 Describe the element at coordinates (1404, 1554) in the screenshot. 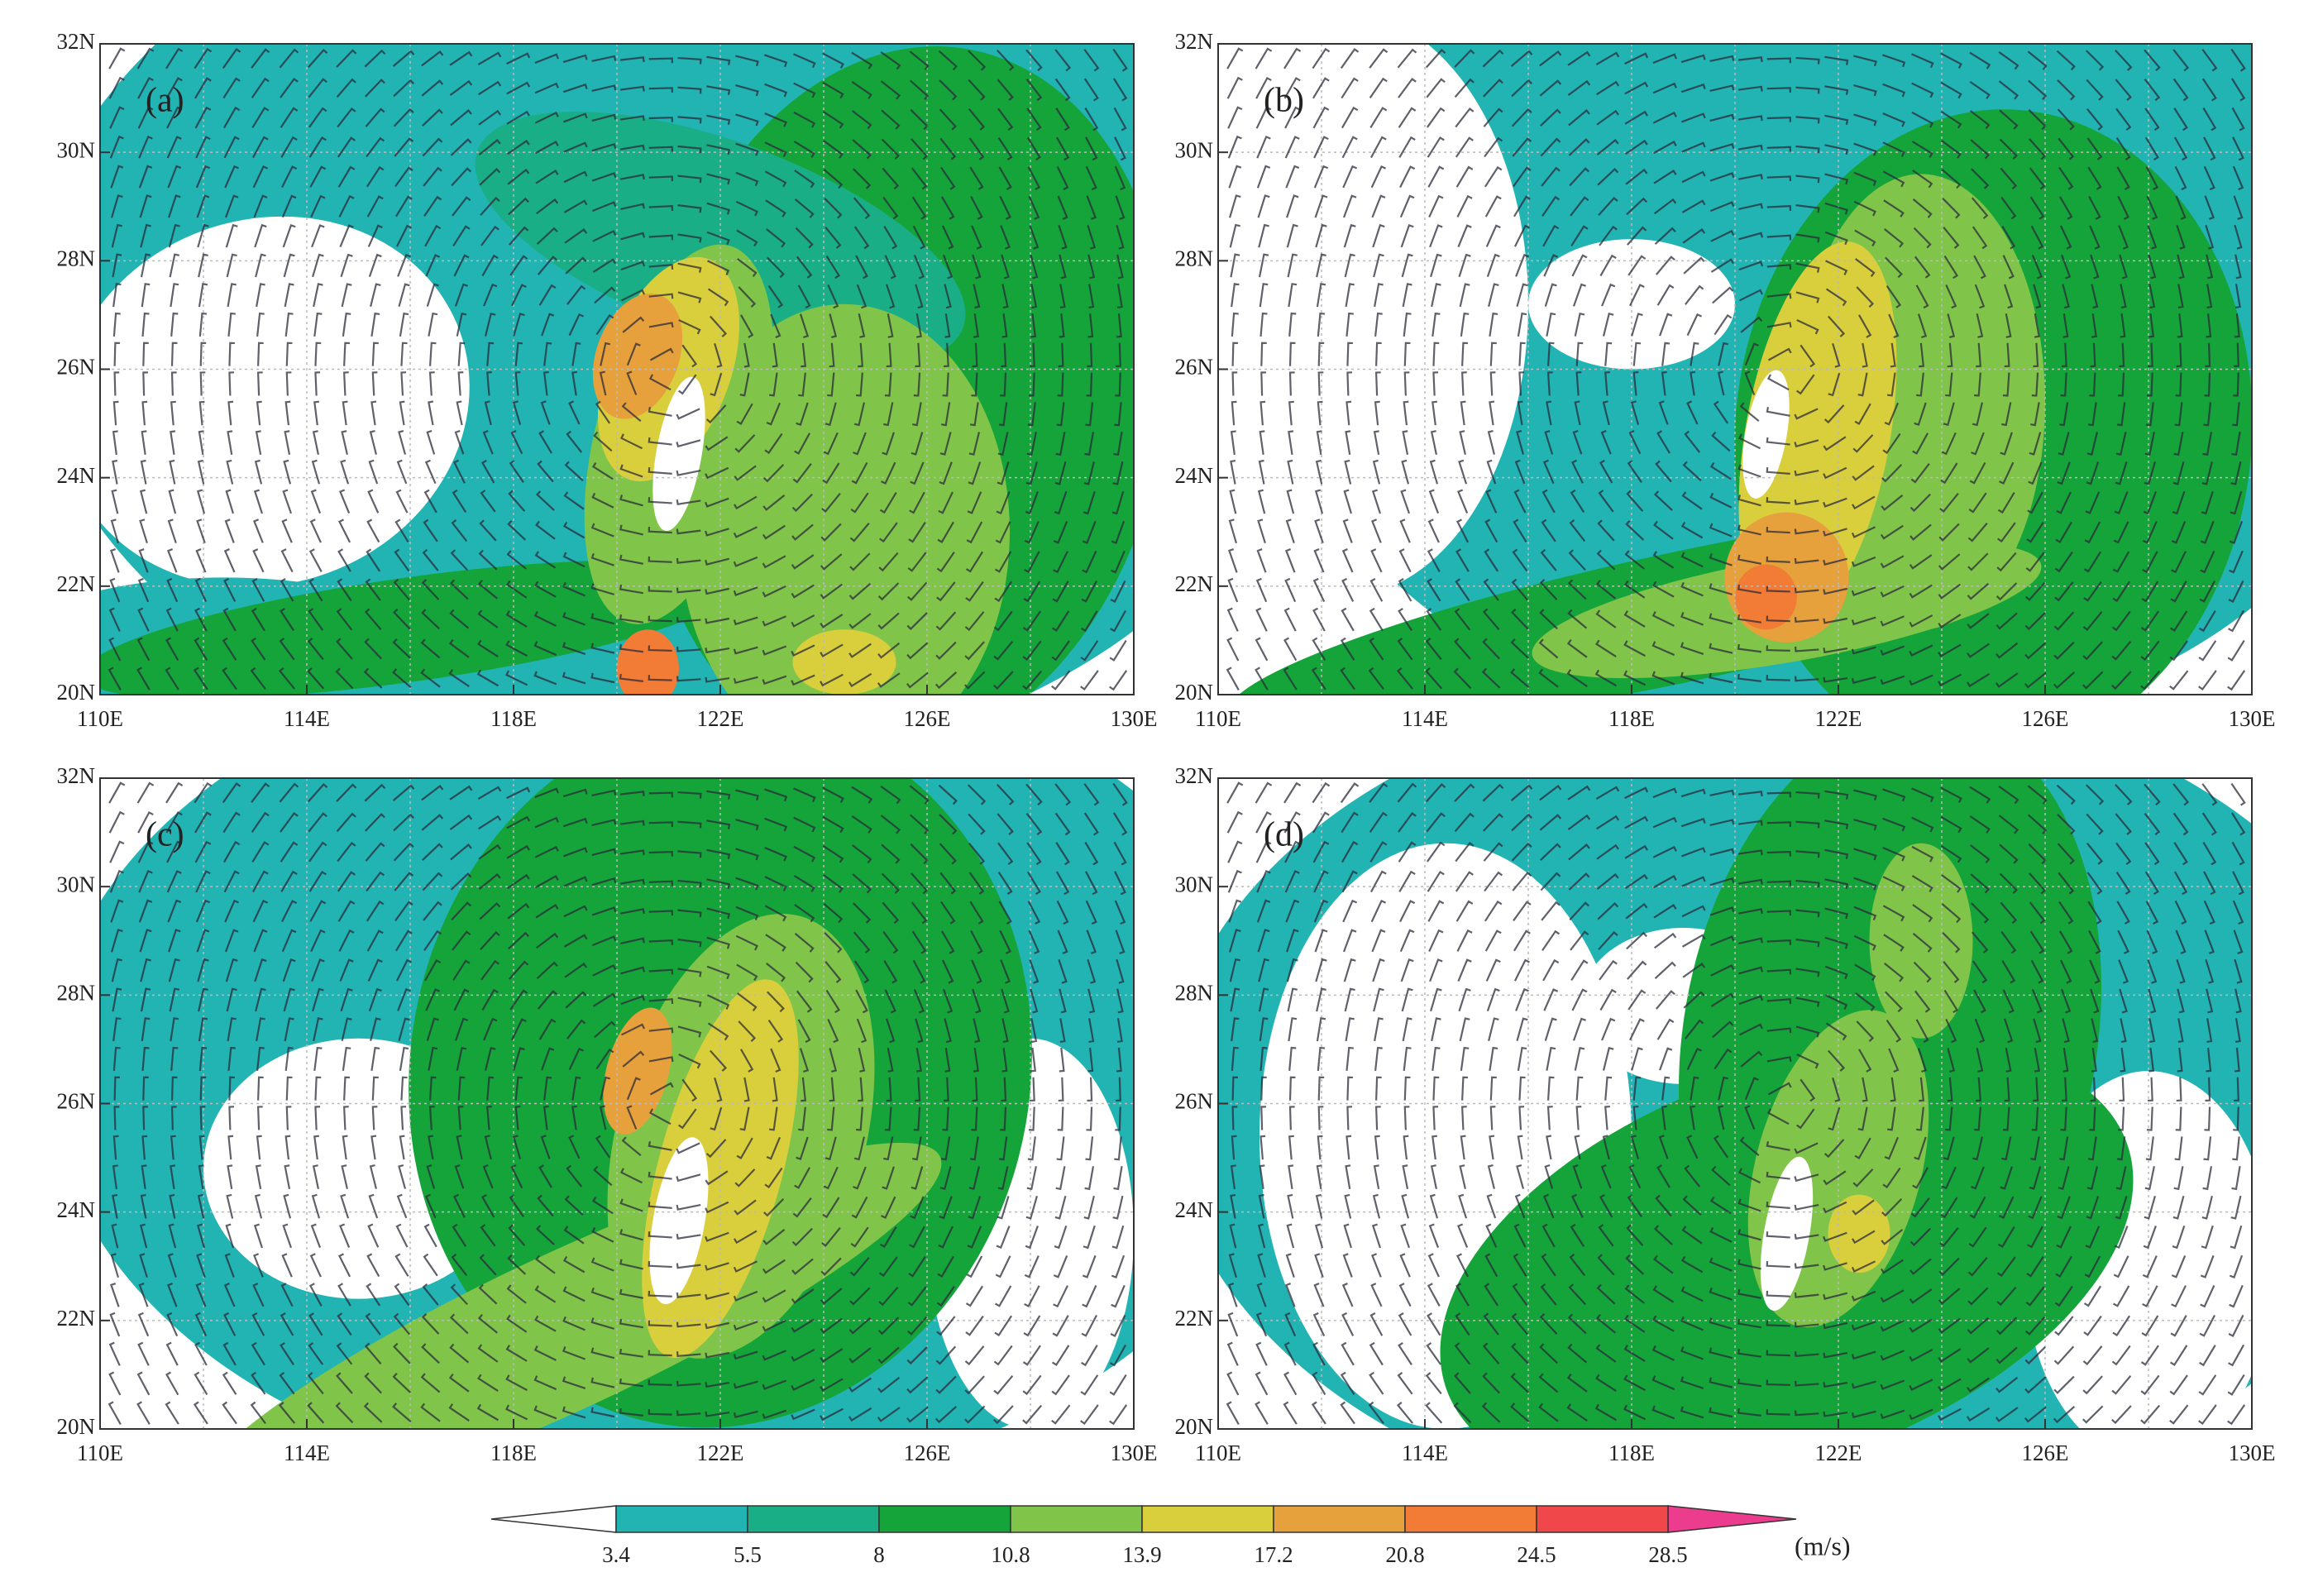

I see `colorbar-label: 20.8` at that location.